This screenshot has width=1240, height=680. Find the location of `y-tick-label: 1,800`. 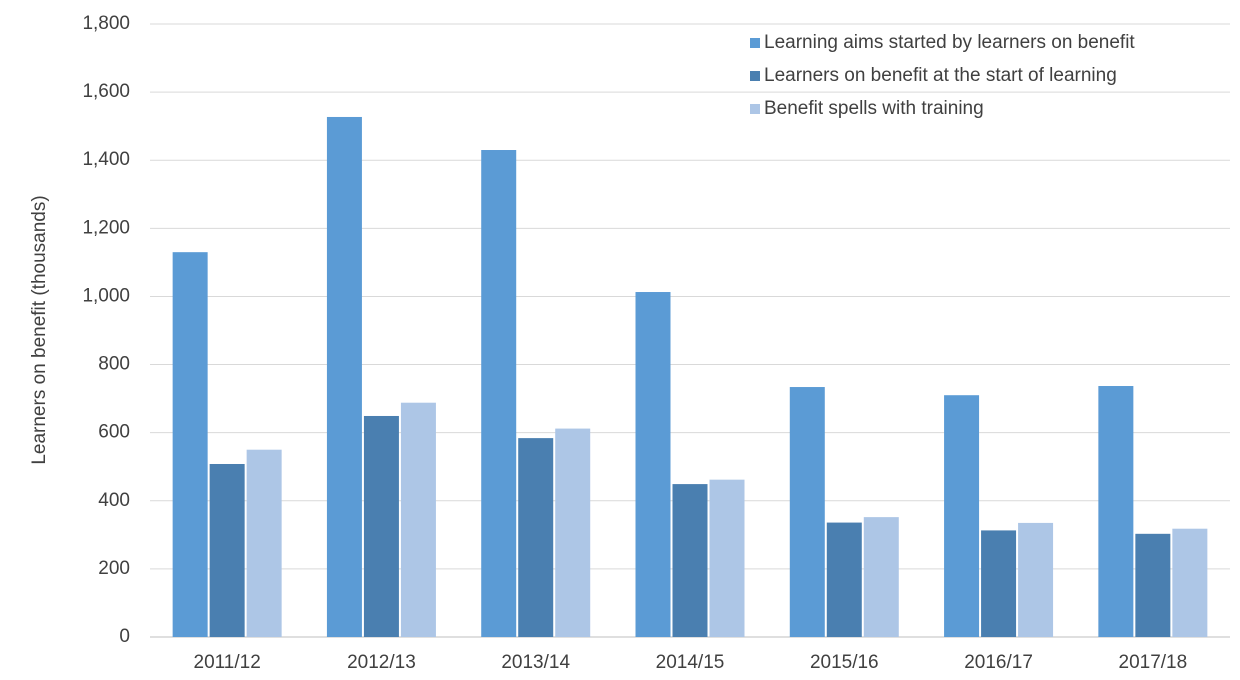

y-tick-label: 1,800 is located at coordinates (106, 23).